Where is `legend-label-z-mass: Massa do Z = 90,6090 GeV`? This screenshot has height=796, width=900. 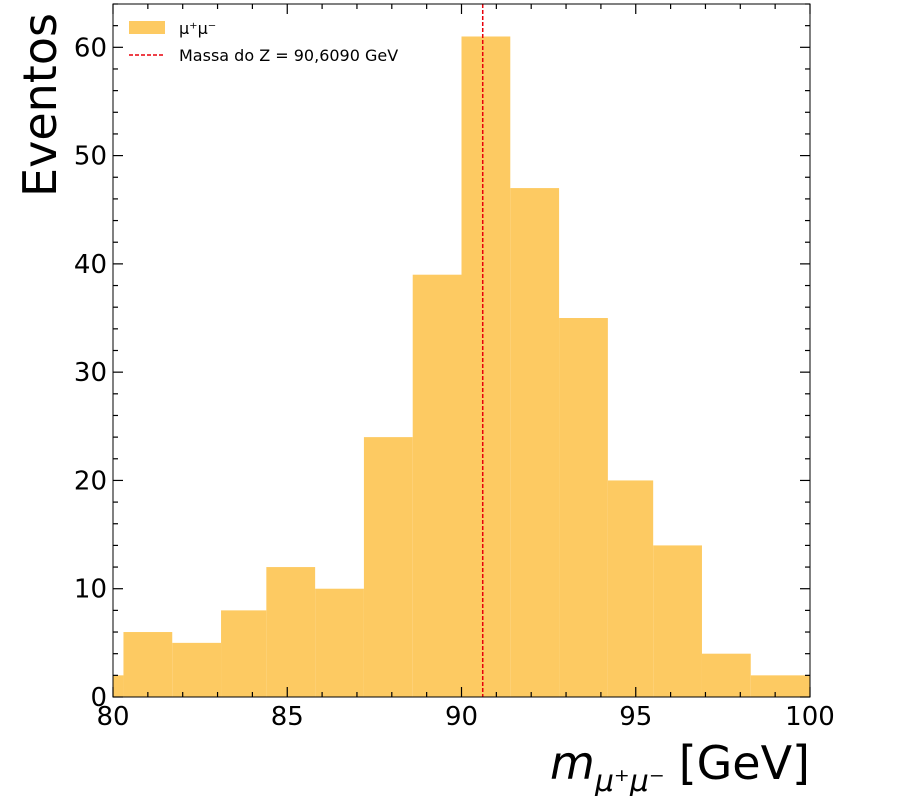
legend-label-z-mass: Massa do Z = 90,6090 GeV is located at coordinates (288, 55).